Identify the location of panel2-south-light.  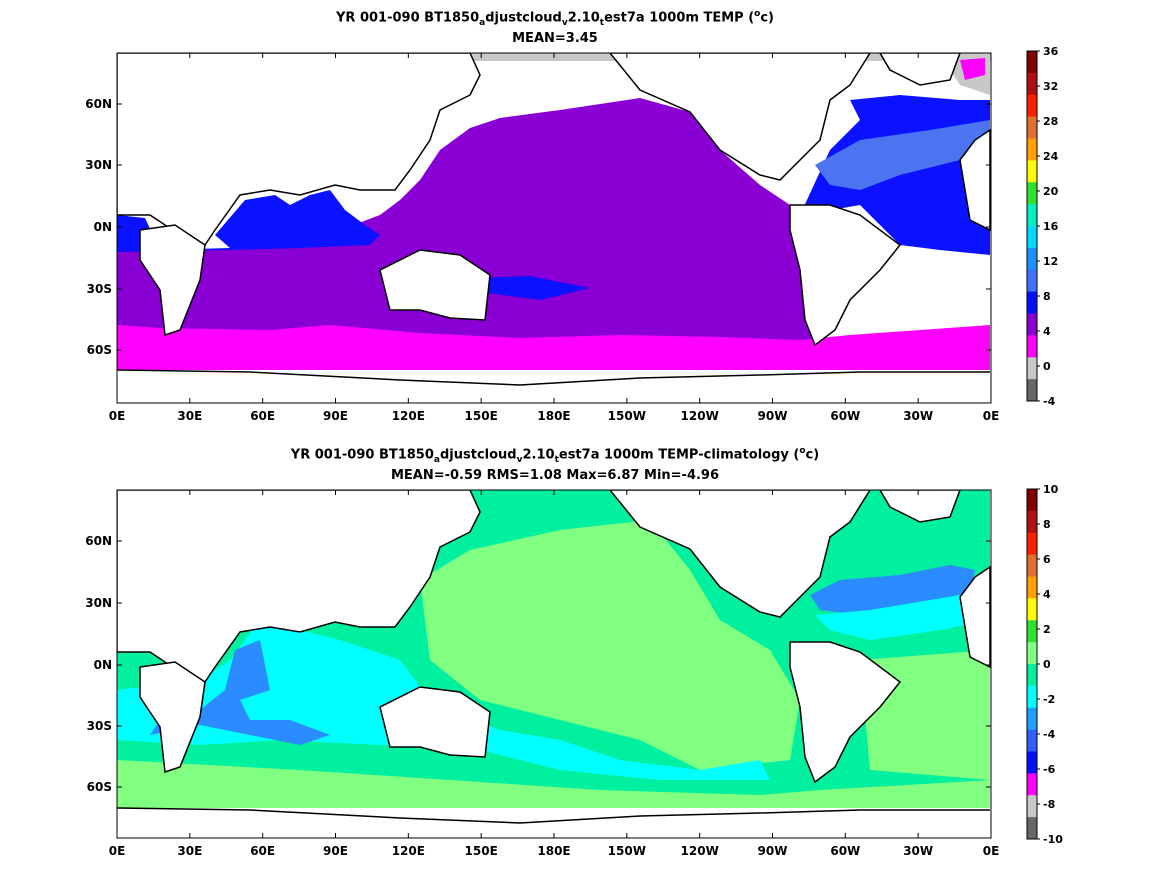
(553, 784).